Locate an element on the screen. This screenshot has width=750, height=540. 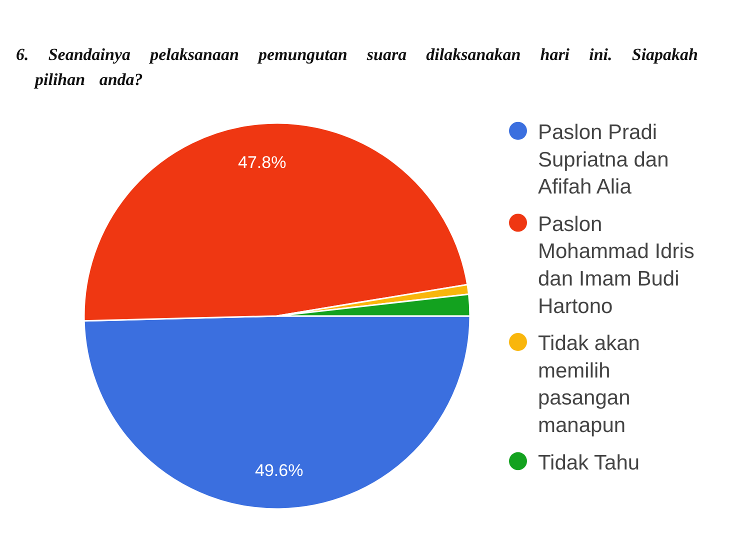
data-label: 47.8% is located at coordinates (262, 162).